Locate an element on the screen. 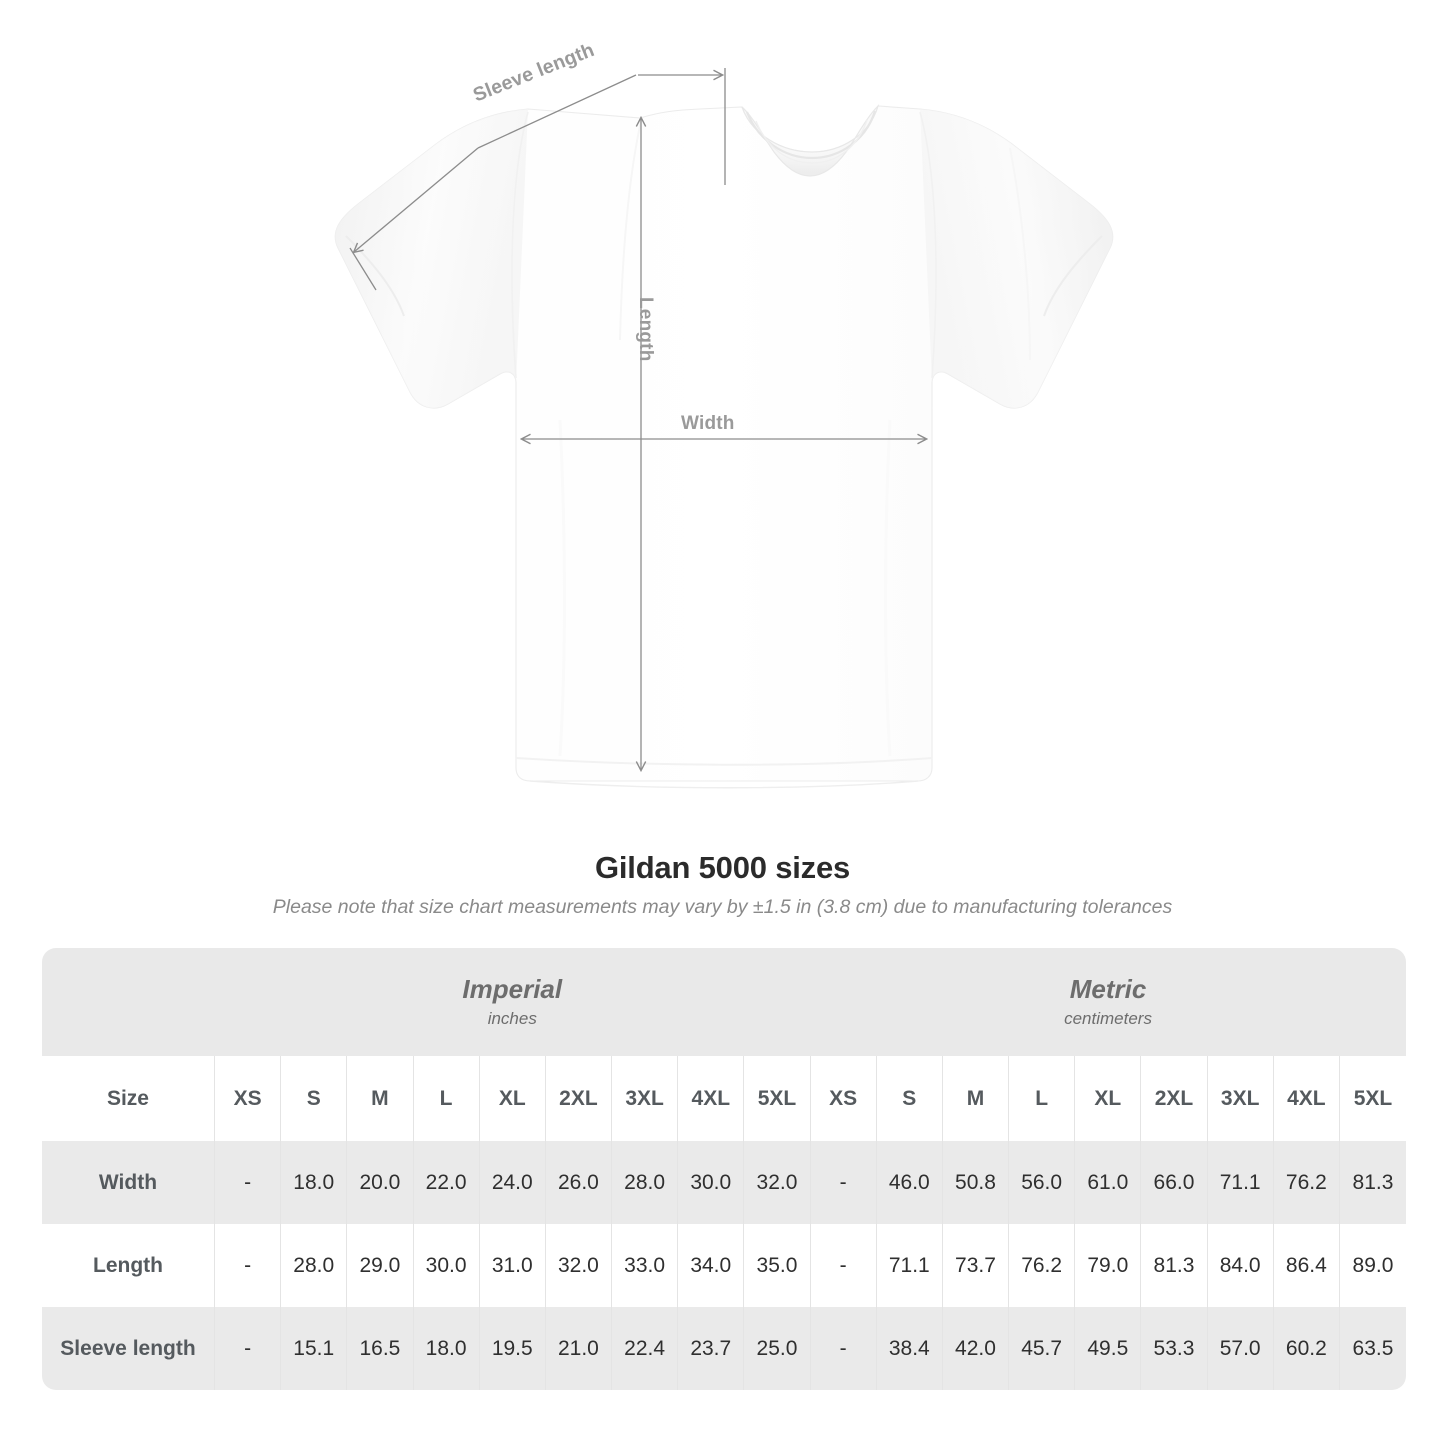 Image resolution: width=1445 pixels, height=1445 pixels. row-label-sleeve-length: Sleeve length is located at coordinates (128, 1348).